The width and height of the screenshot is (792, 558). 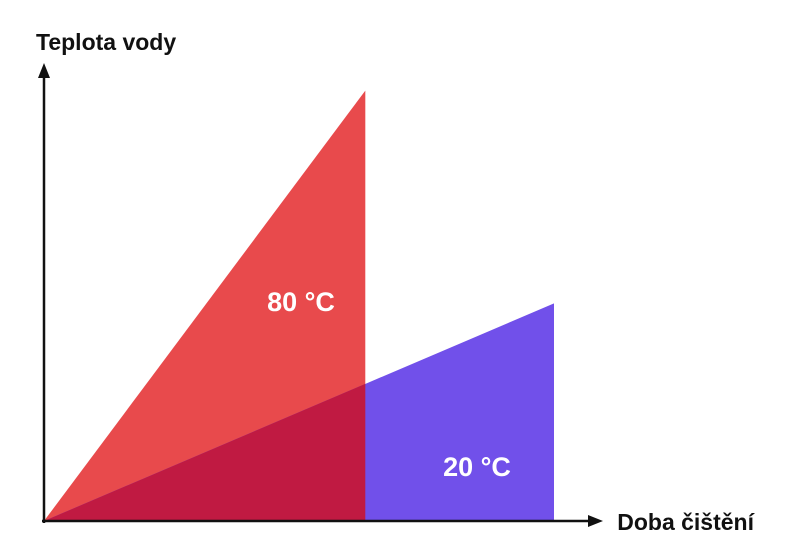 I want to click on series-label-20c: 20 °C, so click(x=477, y=467).